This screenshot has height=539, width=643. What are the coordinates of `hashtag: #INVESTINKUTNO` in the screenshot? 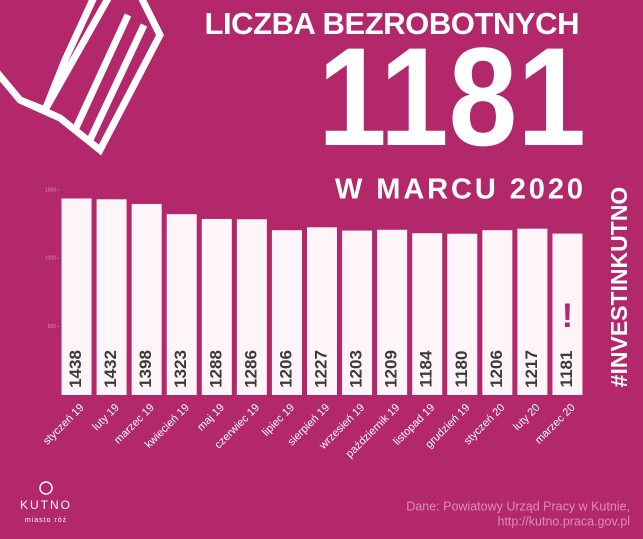 It's located at (619, 287).